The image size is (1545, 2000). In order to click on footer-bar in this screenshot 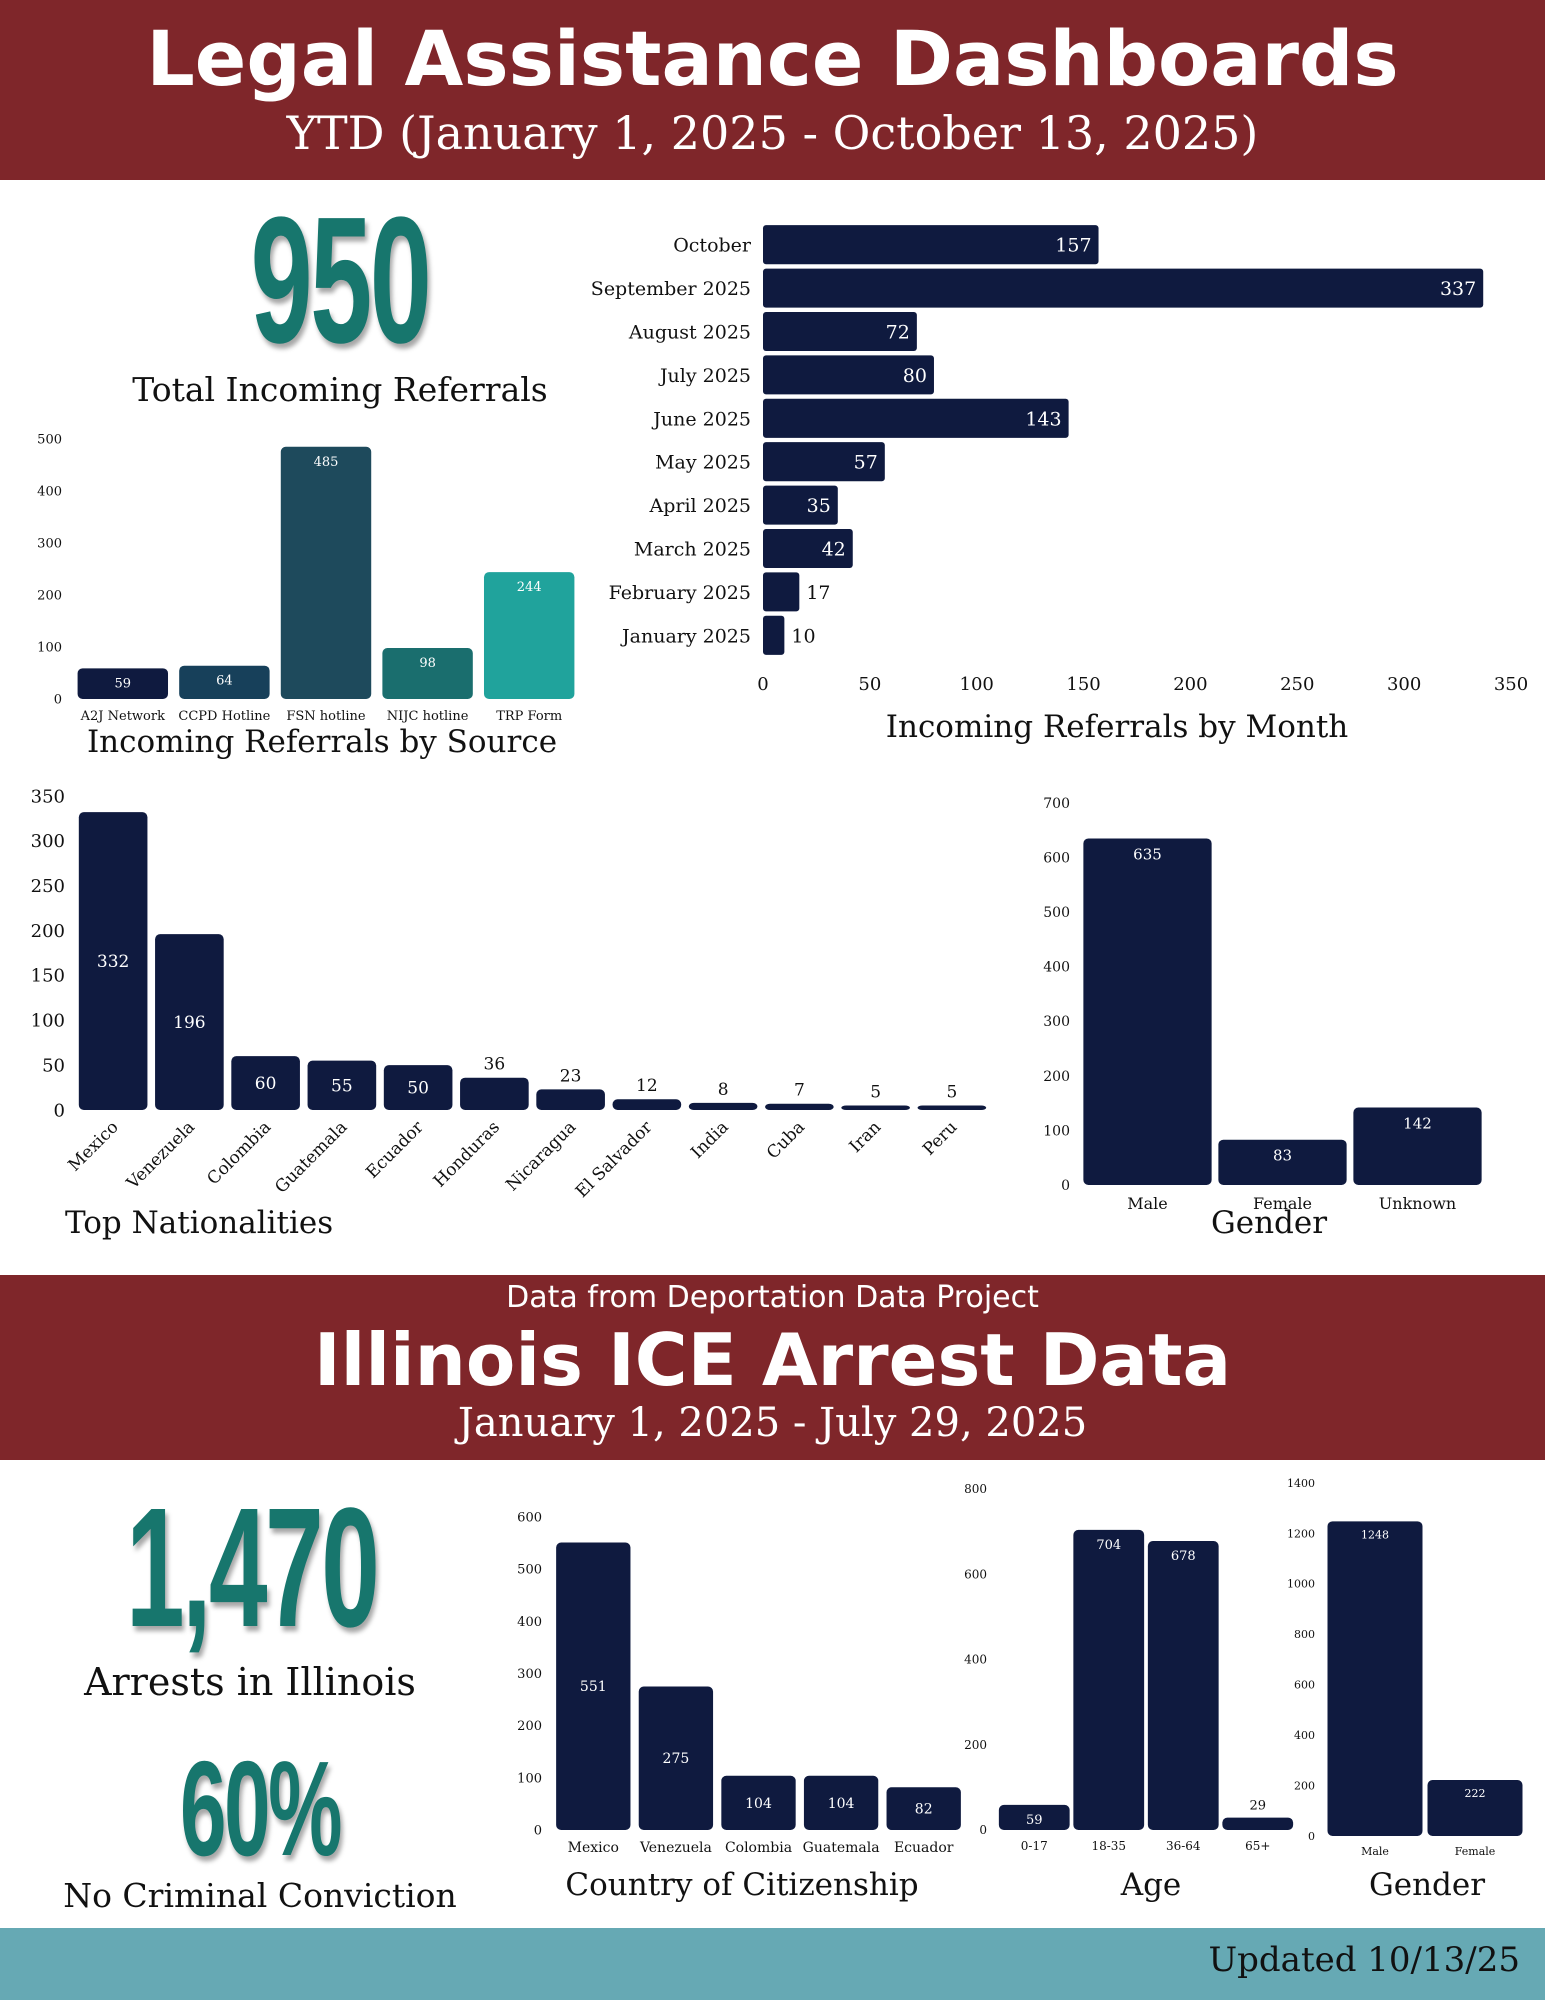, I will do `click(772, 1964)`.